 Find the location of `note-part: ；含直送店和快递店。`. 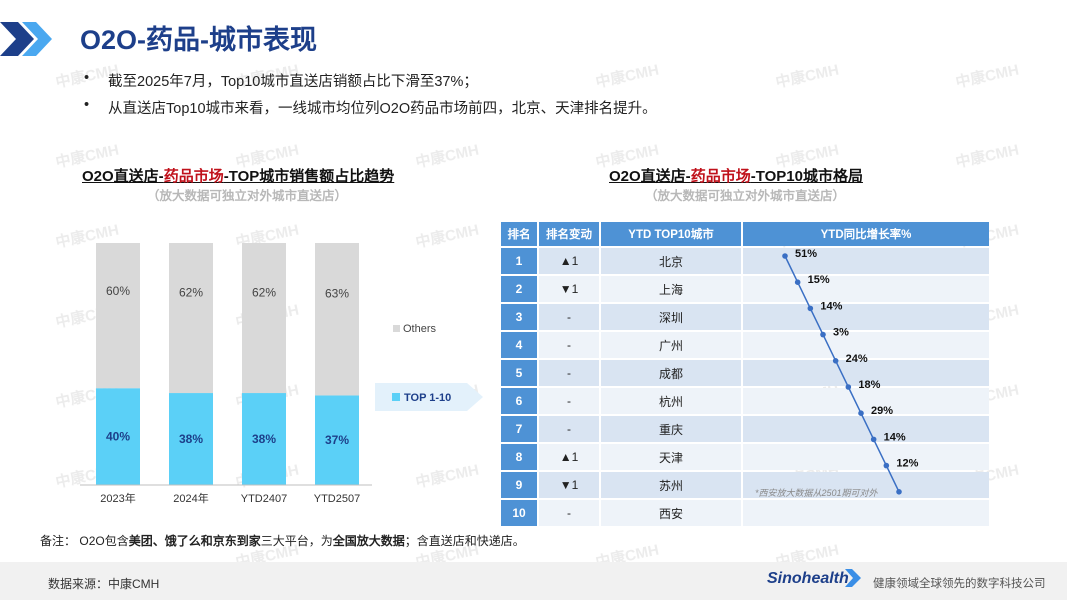

note-part: ；含直送店和快递店。 is located at coordinates (464, 541).